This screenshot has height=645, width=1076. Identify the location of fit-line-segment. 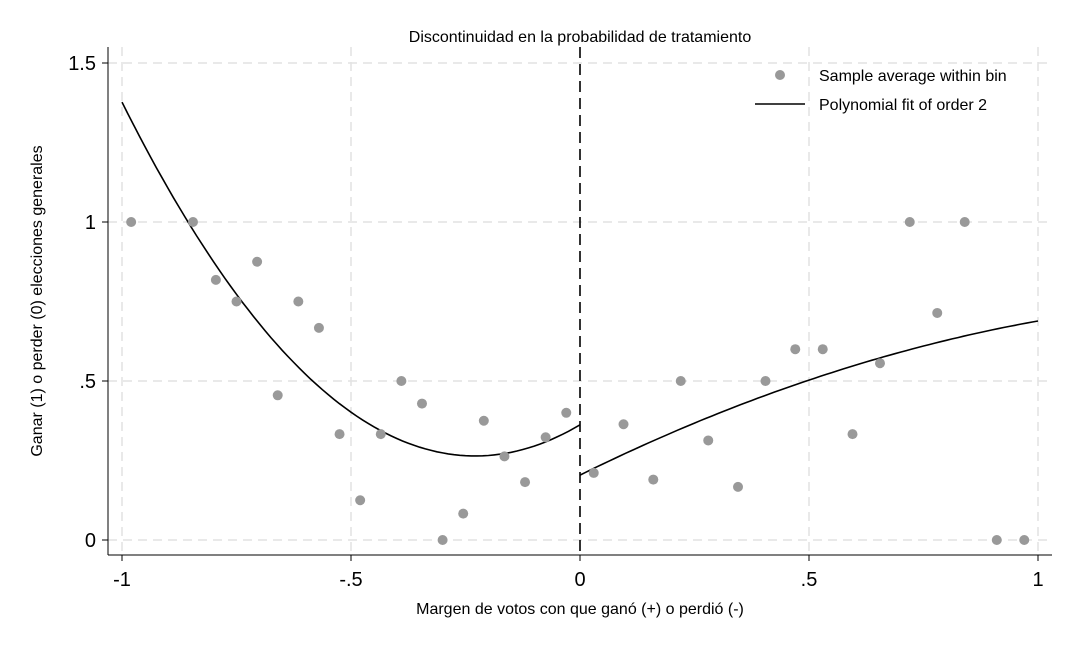
(809, 398).